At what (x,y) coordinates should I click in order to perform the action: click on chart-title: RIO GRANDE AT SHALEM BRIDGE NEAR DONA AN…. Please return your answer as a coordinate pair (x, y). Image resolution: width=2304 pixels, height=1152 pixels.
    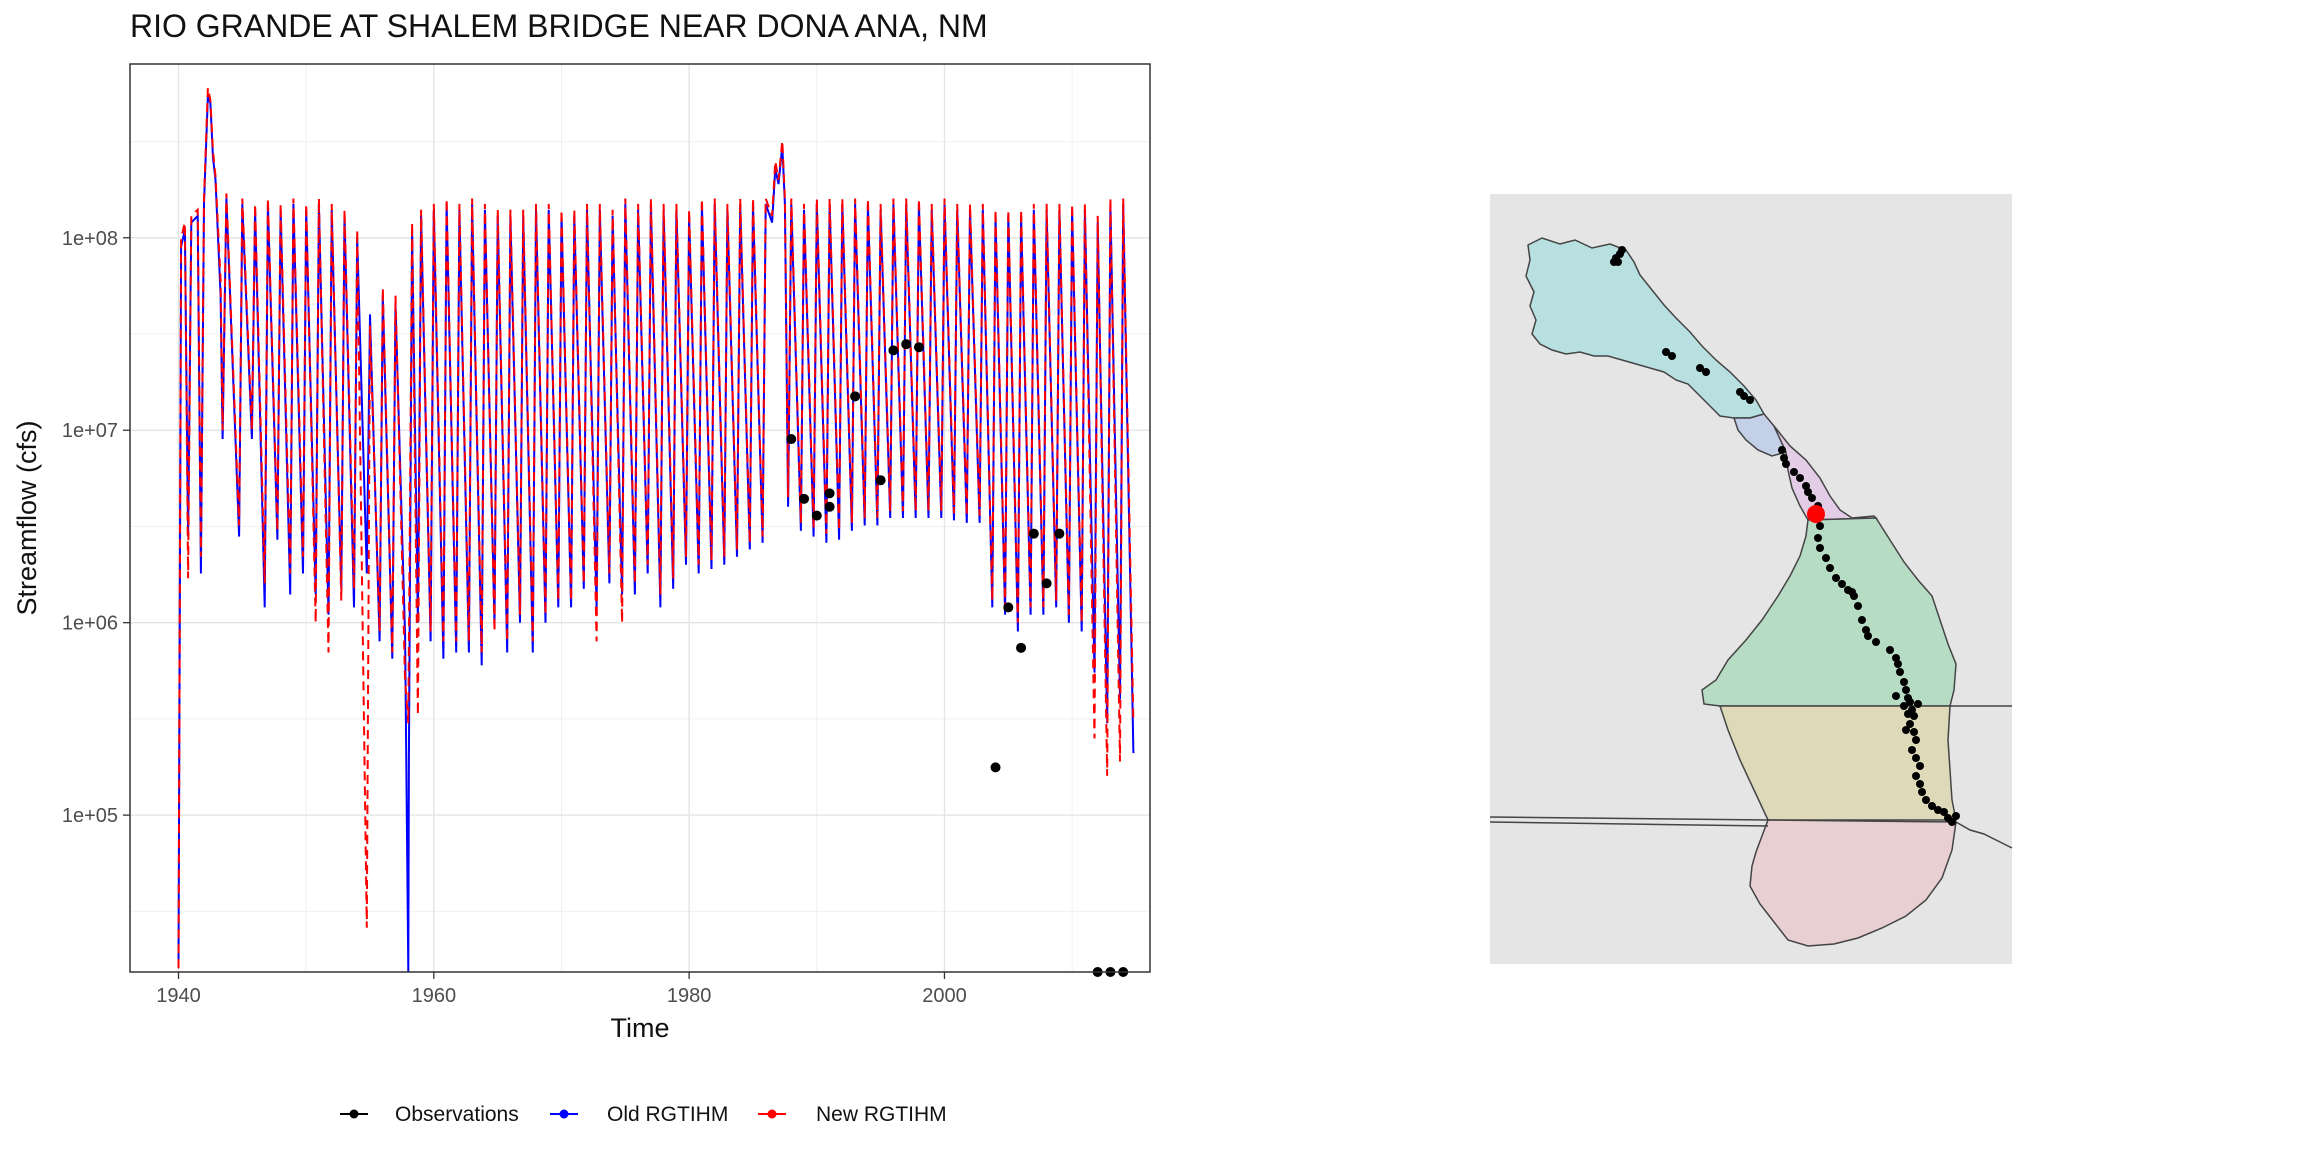
    Looking at the image, I should click on (559, 26).